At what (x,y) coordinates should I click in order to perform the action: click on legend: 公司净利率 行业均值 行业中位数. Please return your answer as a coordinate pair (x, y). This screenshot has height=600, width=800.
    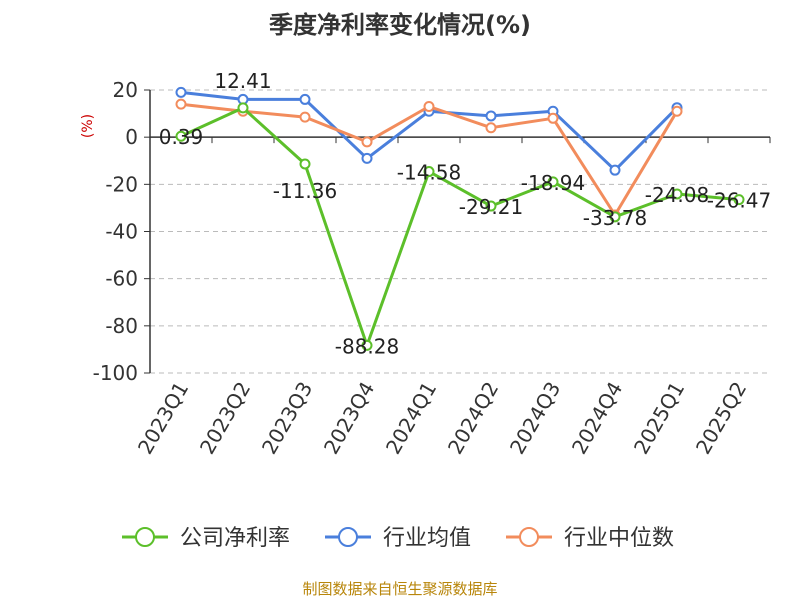
    Looking at the image, I should click on (398, 538).